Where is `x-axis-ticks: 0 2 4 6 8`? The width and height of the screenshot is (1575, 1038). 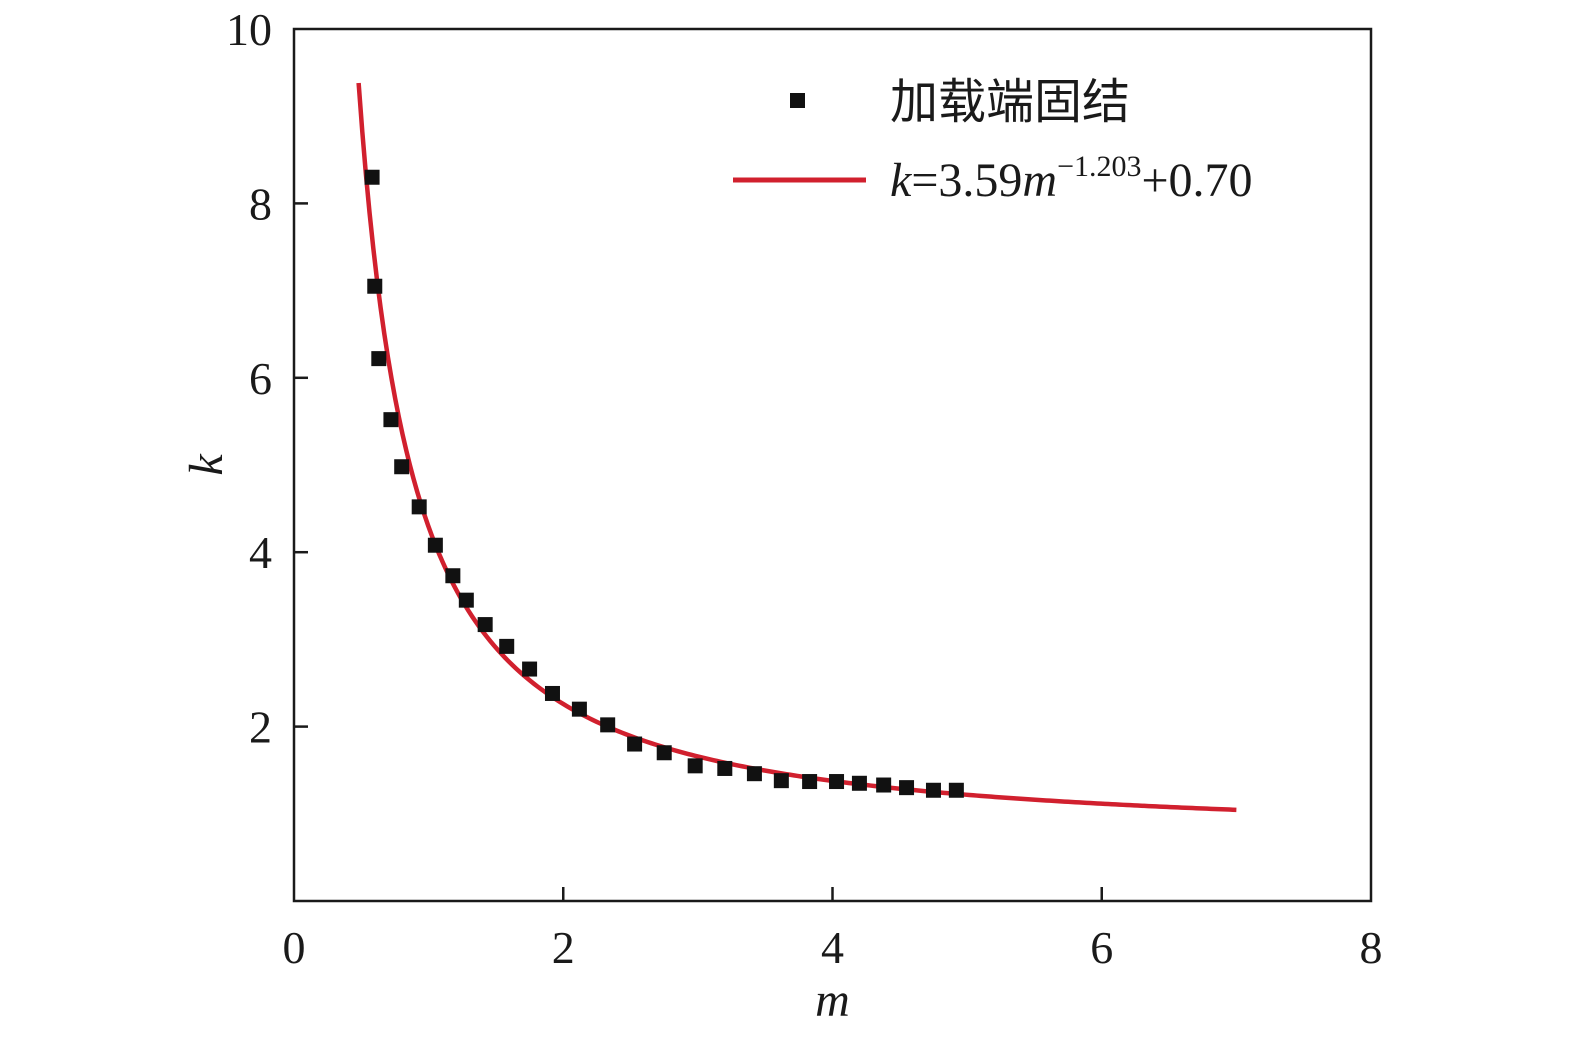 x-axis-ticks: 0 2 4 6 8 is located at coordinates (833, 930).